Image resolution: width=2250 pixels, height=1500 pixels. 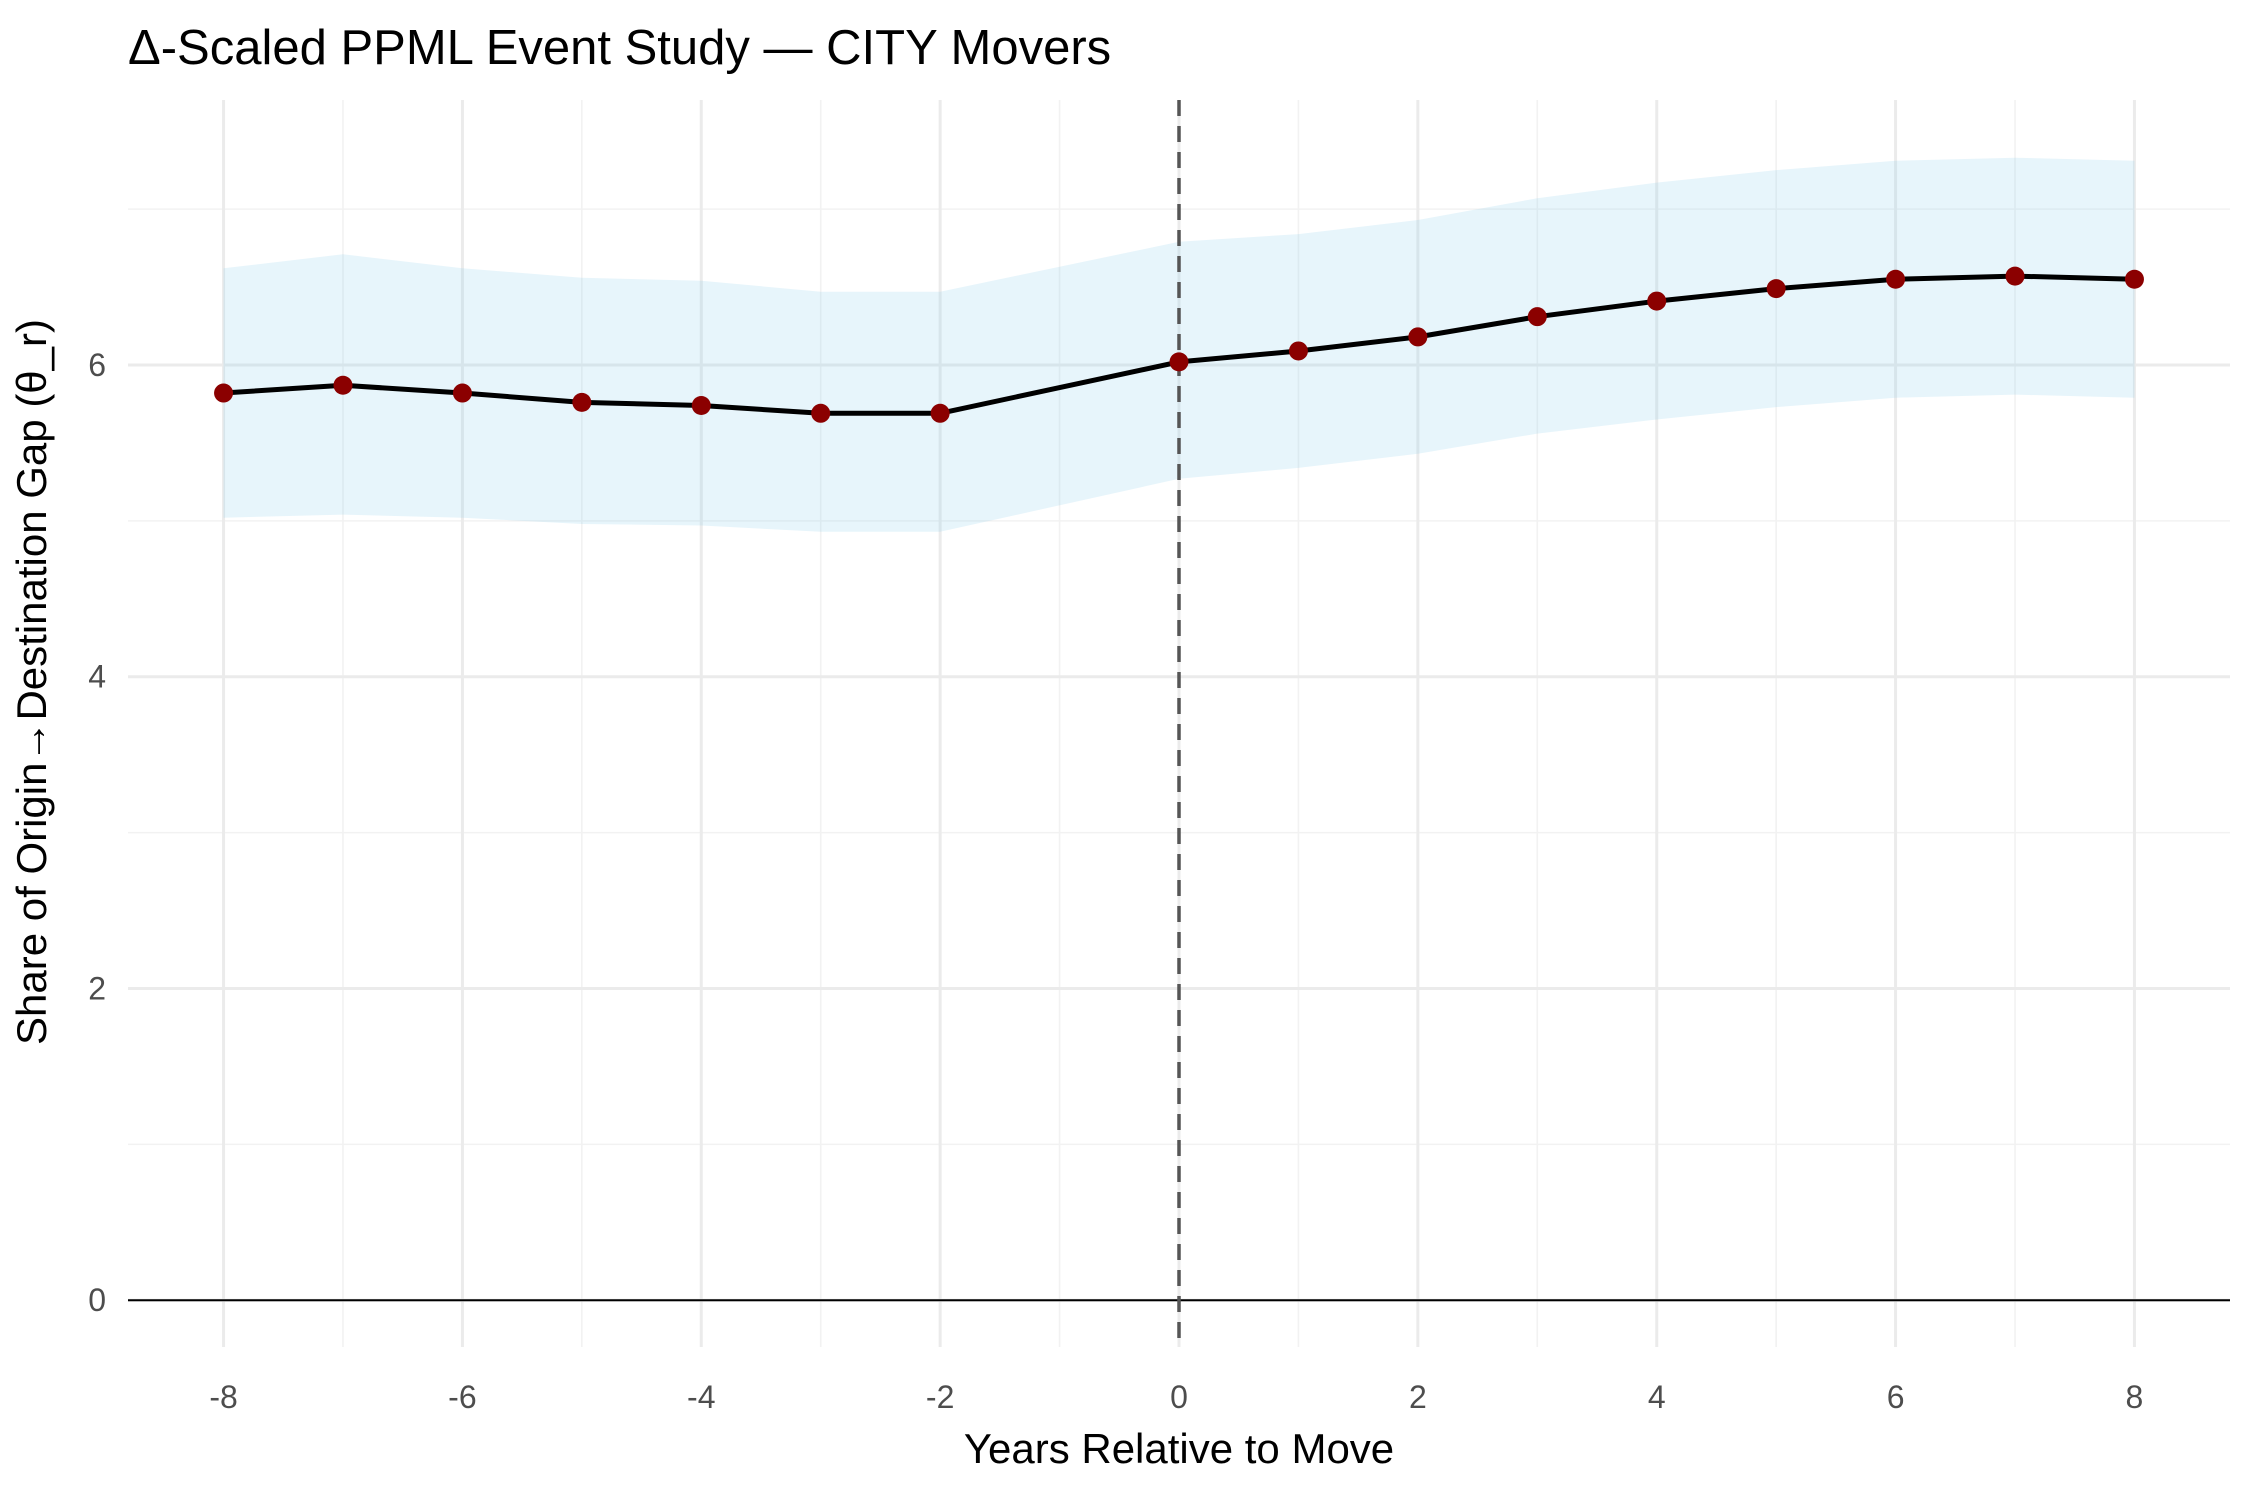 I want to click on x-tick-label: 4, so click(x=1657, y=1397).